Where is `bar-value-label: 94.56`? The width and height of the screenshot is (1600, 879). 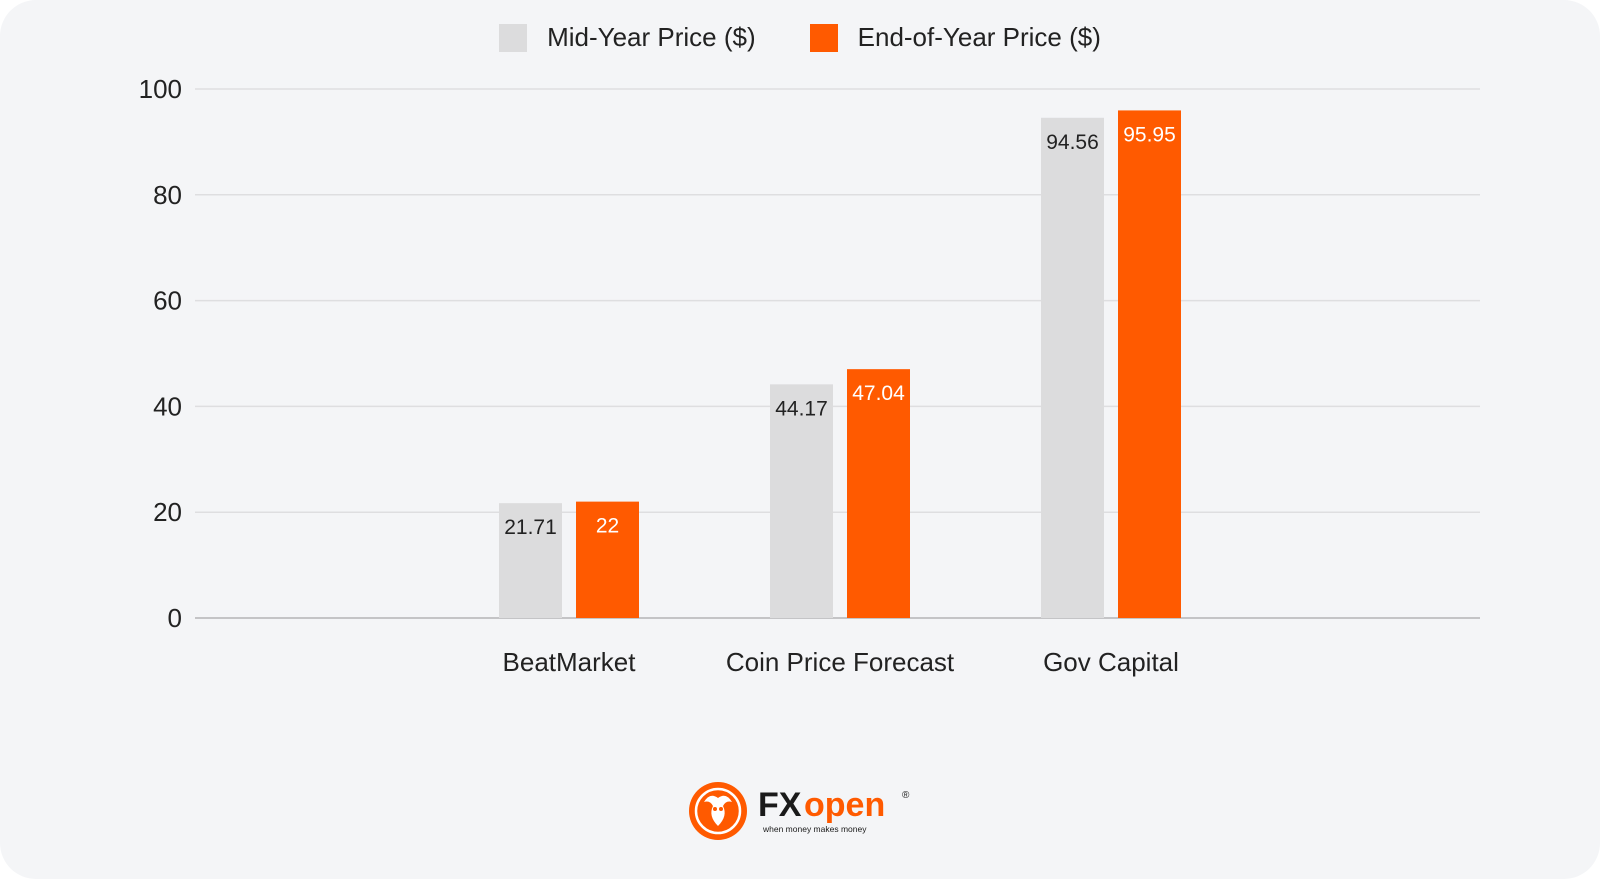
bar-value-label: 94.56 is located at coordinates (1072, 142).